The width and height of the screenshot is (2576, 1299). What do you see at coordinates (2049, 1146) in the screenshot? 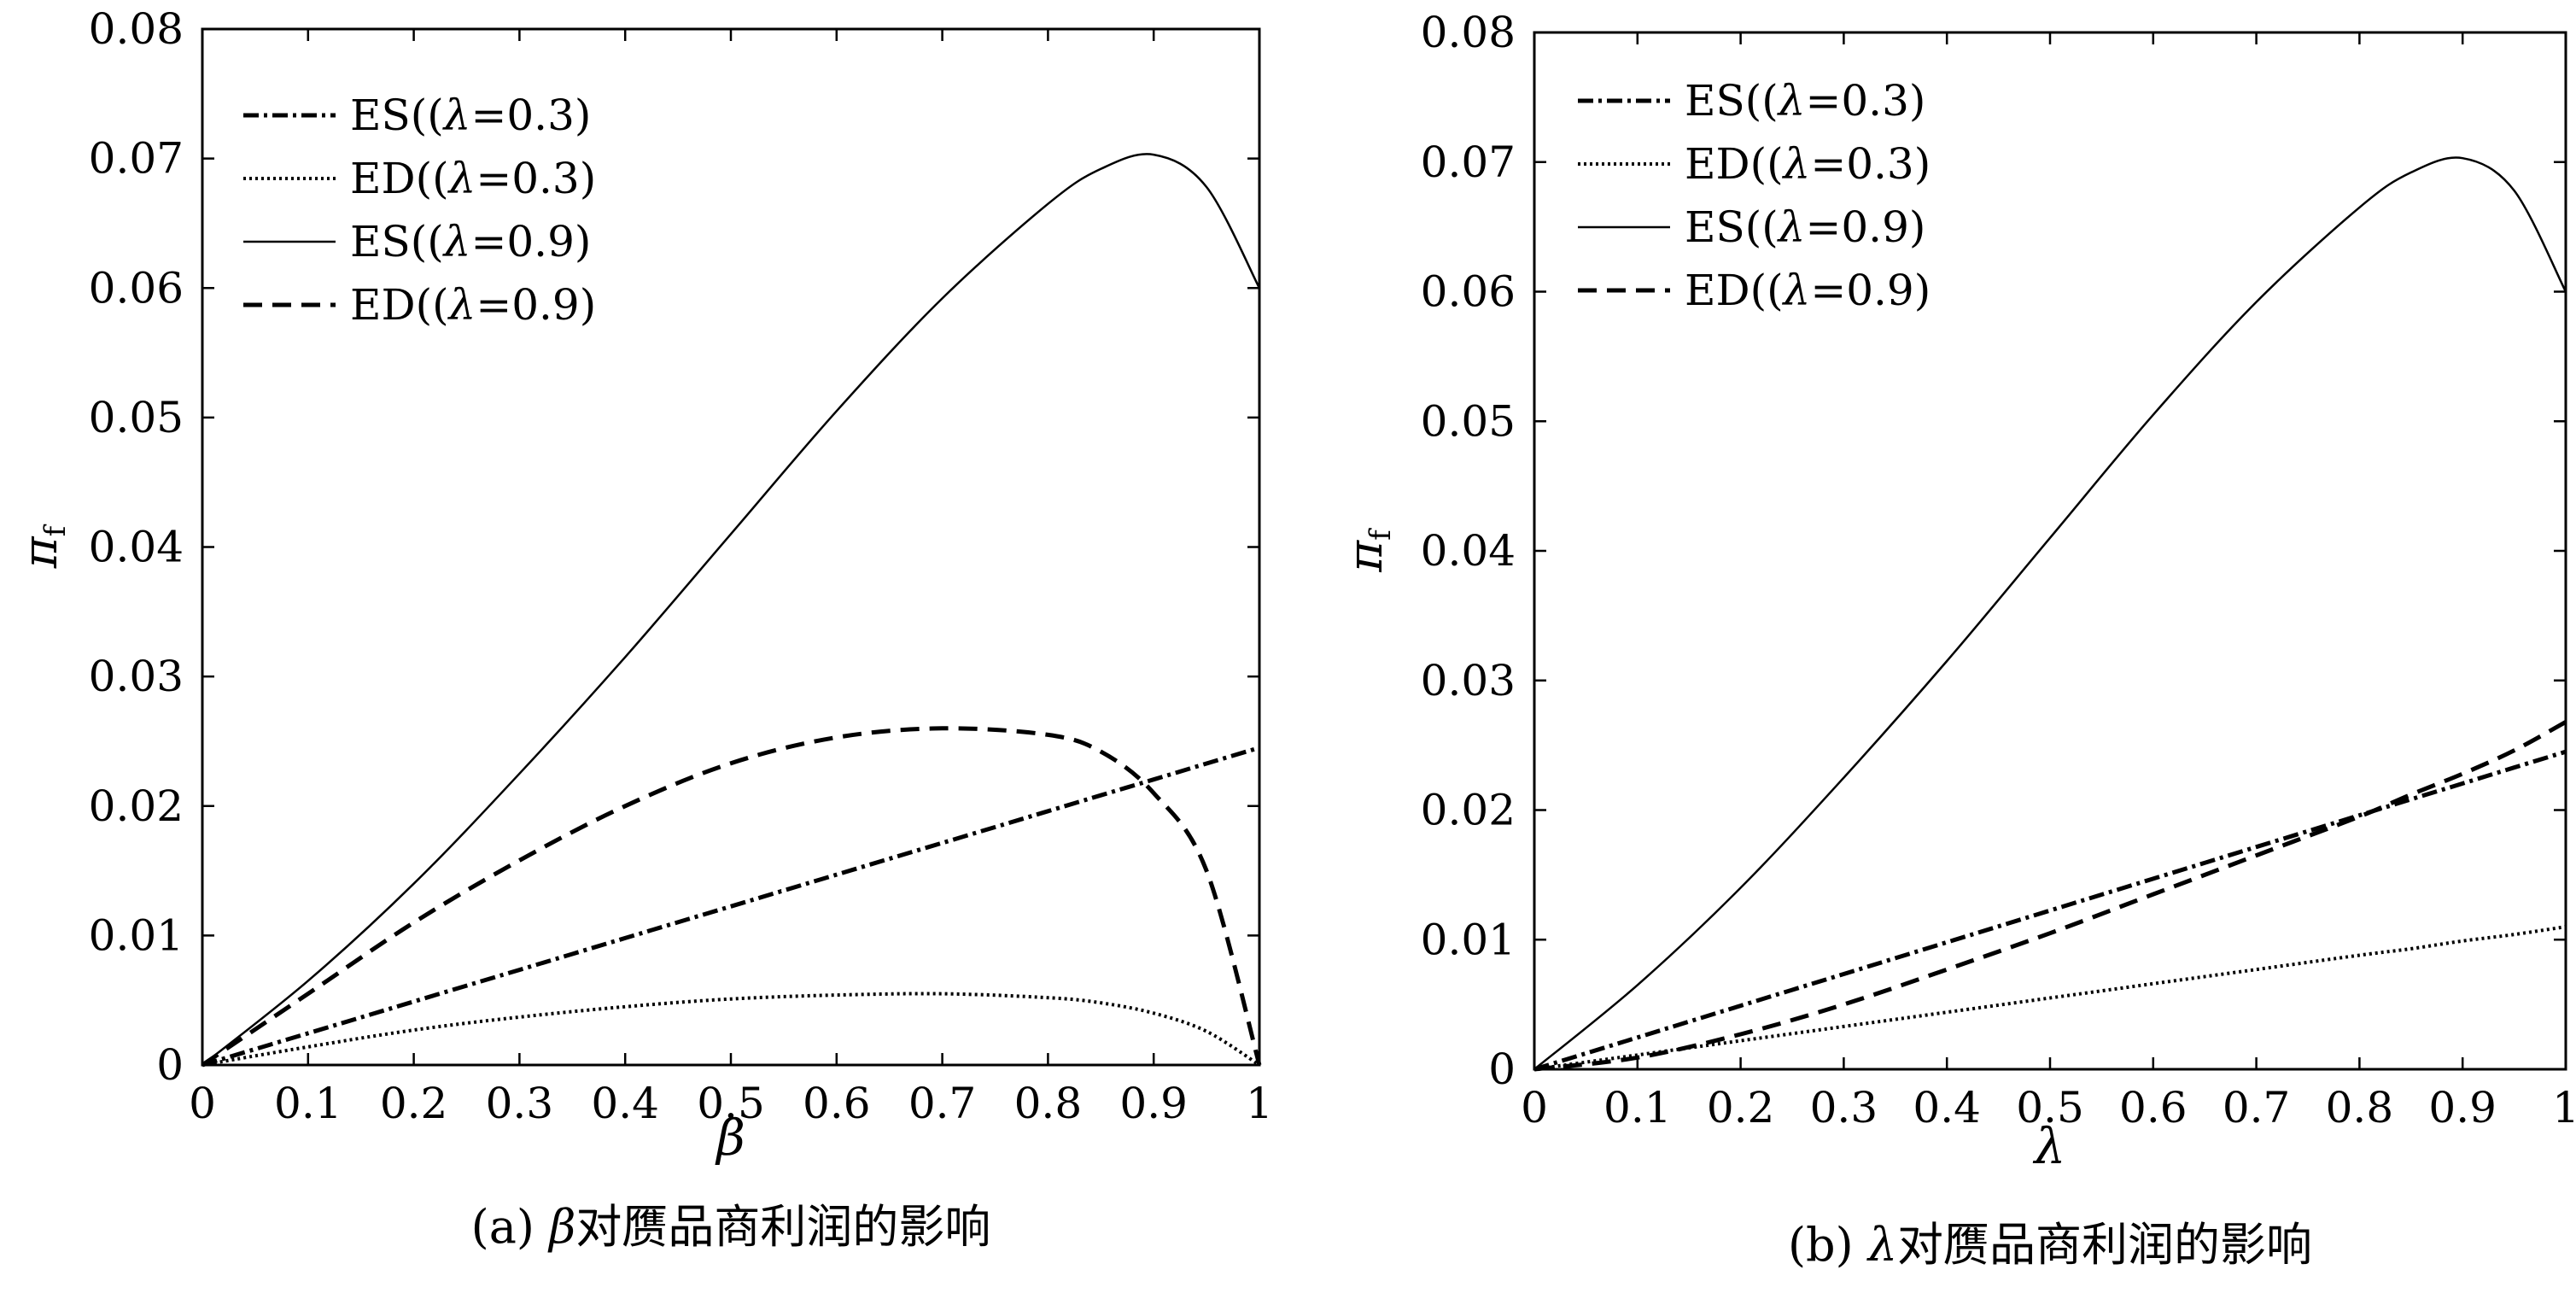
I see `x-axis-label: λ` at bounding box center [2049, 1146].